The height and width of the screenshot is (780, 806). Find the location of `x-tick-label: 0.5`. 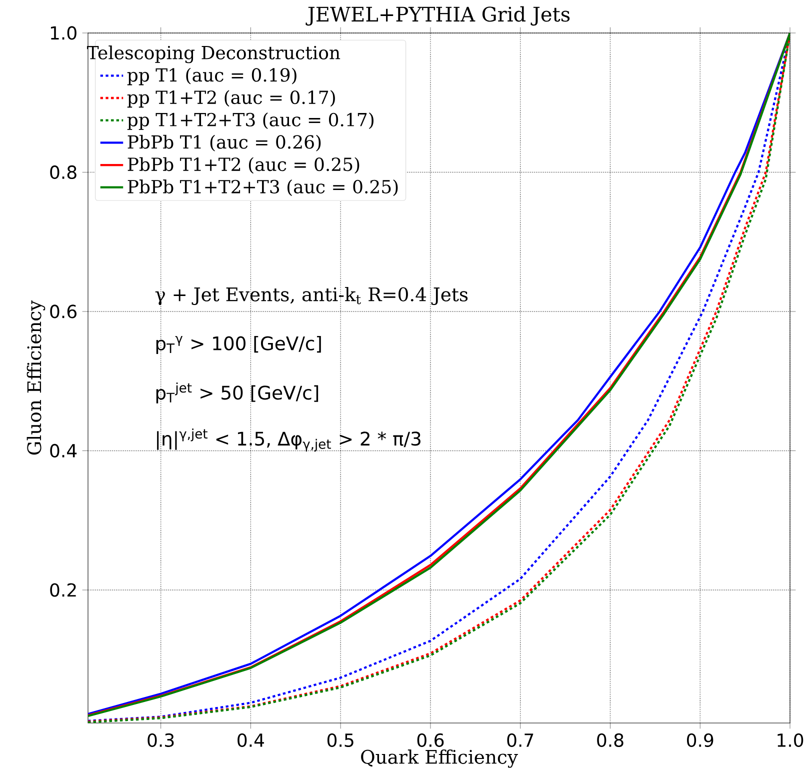

x-tick-label: 0.5 is located at coordinates (340, 740).